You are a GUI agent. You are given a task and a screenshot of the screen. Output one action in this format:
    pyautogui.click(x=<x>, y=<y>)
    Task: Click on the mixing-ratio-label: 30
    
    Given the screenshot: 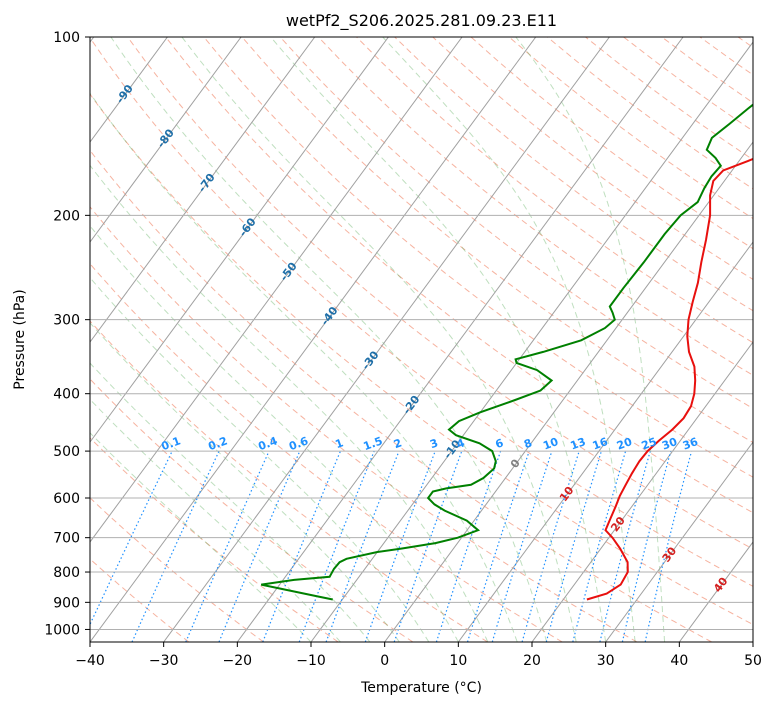 What is the action you would take?
    pyautogui.click(x=669, y=444)
    